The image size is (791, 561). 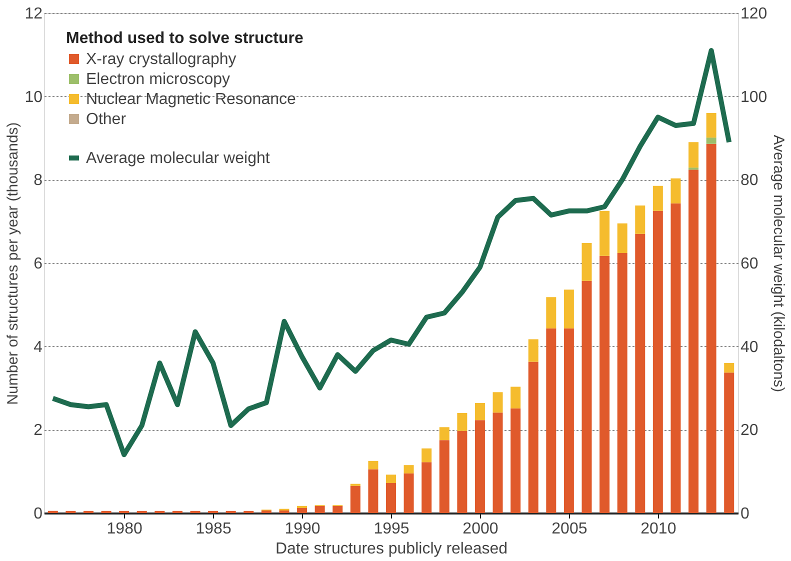 I want to click on x-tick-label: 2005, so click(x=570, y=529).